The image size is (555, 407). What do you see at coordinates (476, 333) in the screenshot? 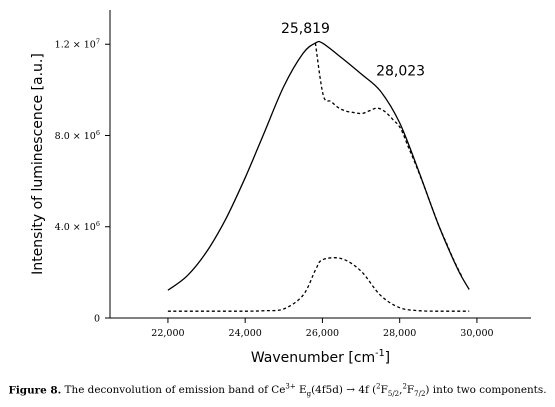
I see `x-tick-label: 30,000` at bounding box center [476, 333].